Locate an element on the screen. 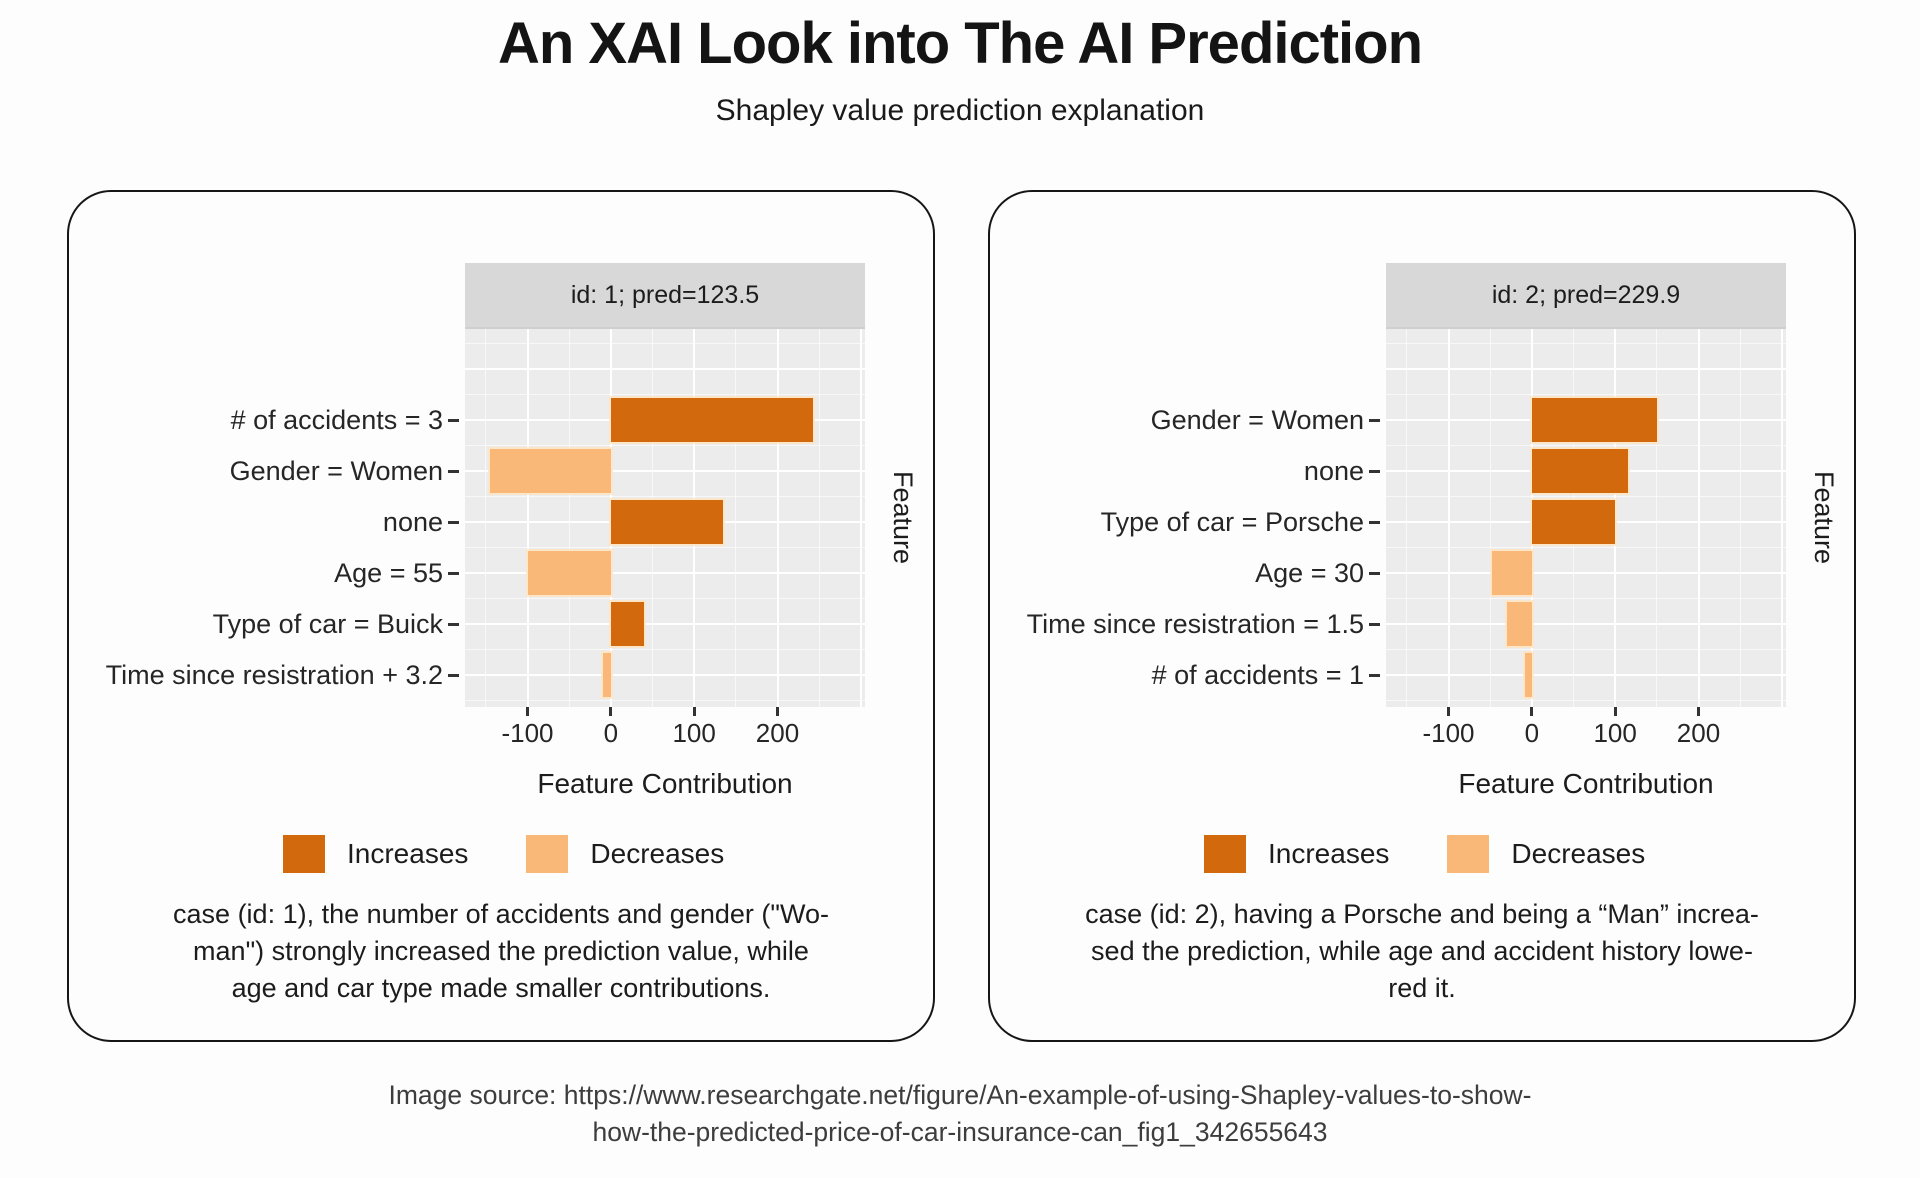  y-axis-label: Time since resistration + 3.2 is located at coordinates (274, 675).